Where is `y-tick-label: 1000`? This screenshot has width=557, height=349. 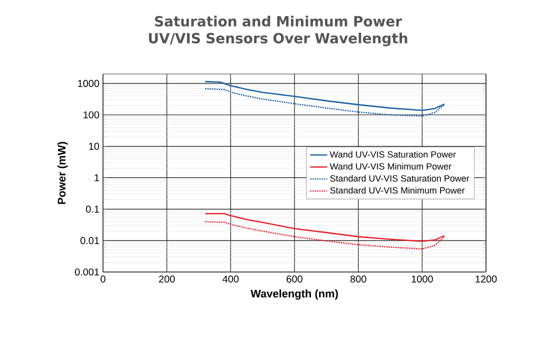
y-tick-label: 1000 is located at coordinates (89, 83).